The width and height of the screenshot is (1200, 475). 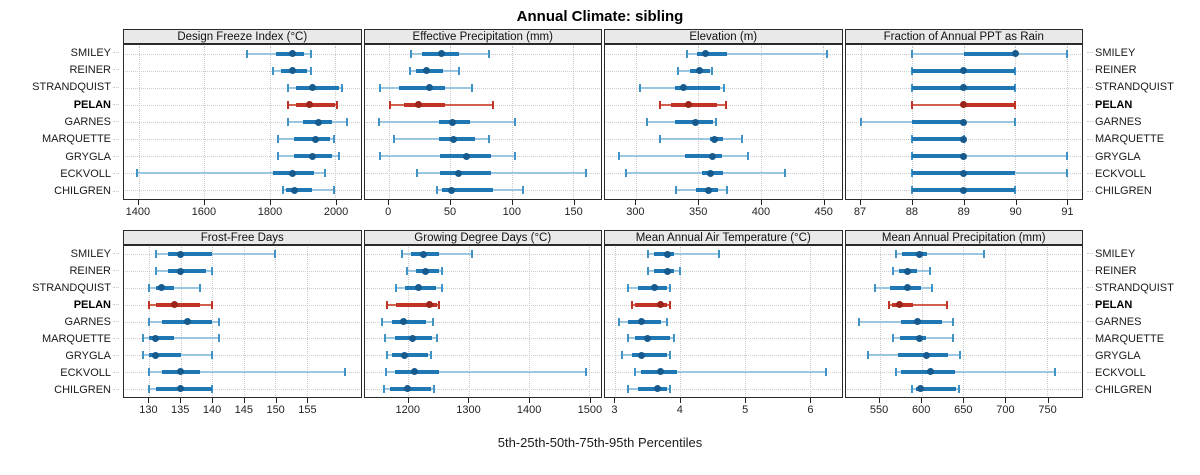 I want to click on x-tick-label: 1800, so click(x=270, y=212).